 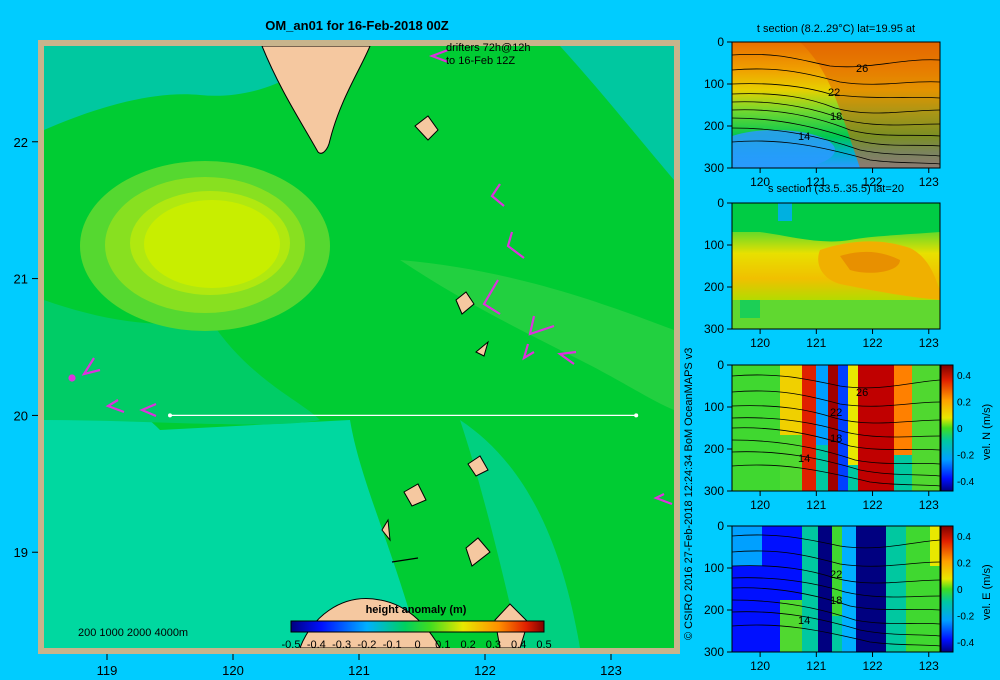 I want to click on colorbar-tick-label: -0.4, so click(x=316, y=645).